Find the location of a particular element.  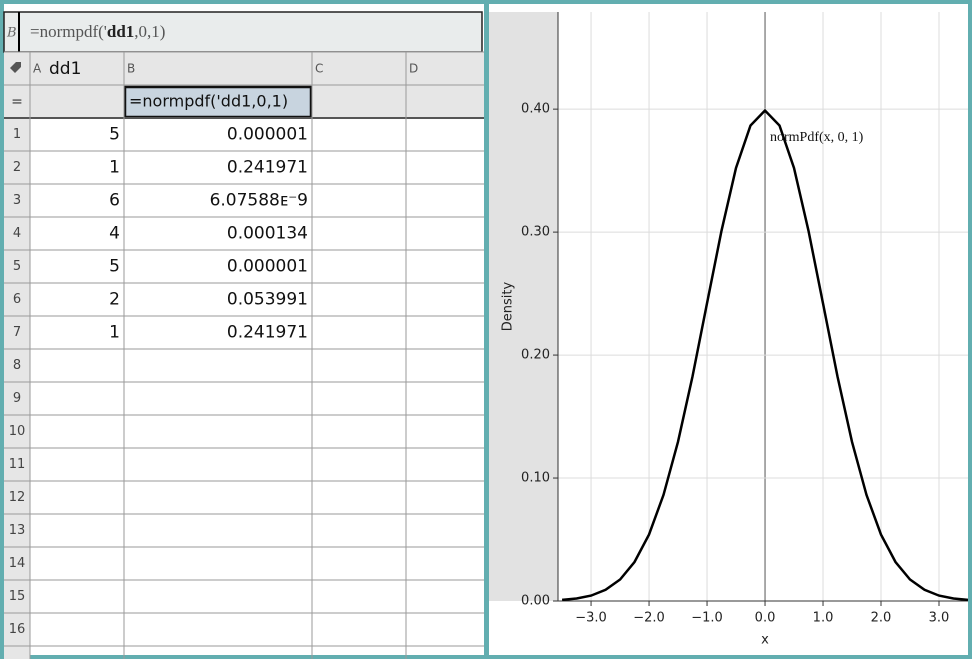

cell-a: 6 is located at coordinates (114, 201).